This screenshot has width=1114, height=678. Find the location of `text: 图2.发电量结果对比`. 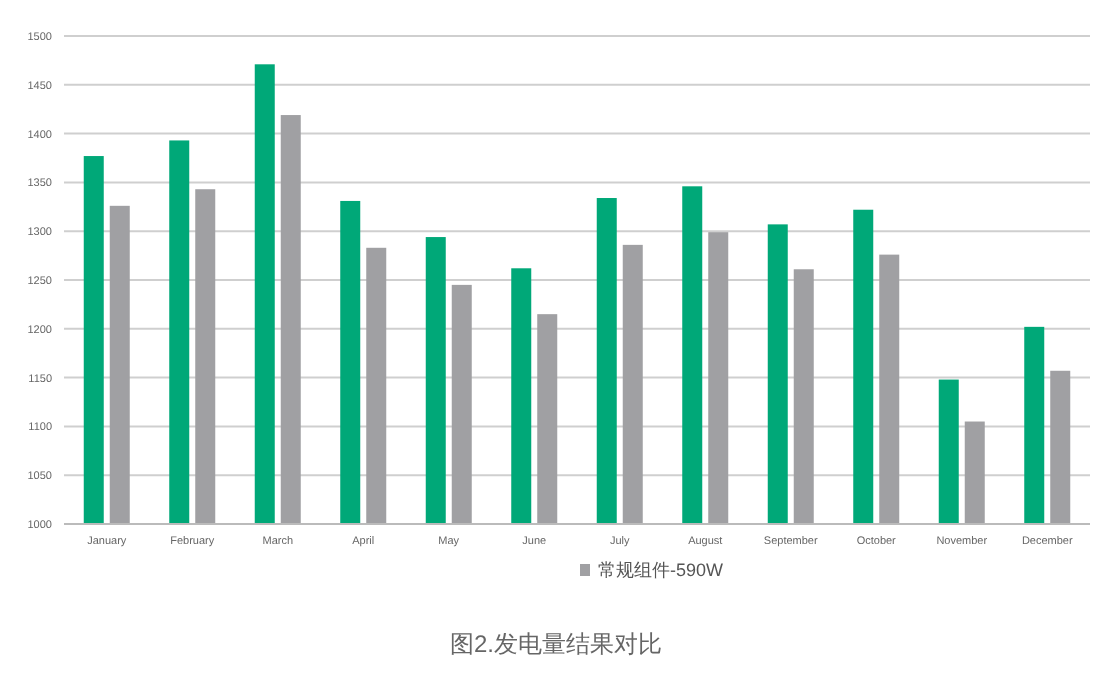

text: 图2.发电量结果对比 is located at coordinates (556, 644).